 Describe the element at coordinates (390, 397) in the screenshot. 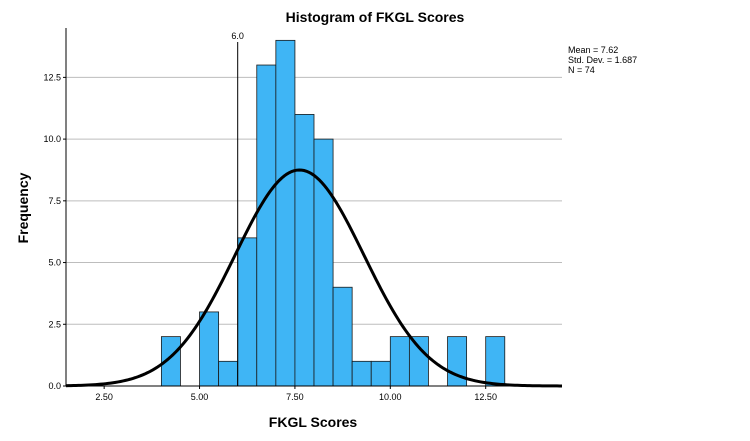

I see `x-tick-label: 10.00` at that location.